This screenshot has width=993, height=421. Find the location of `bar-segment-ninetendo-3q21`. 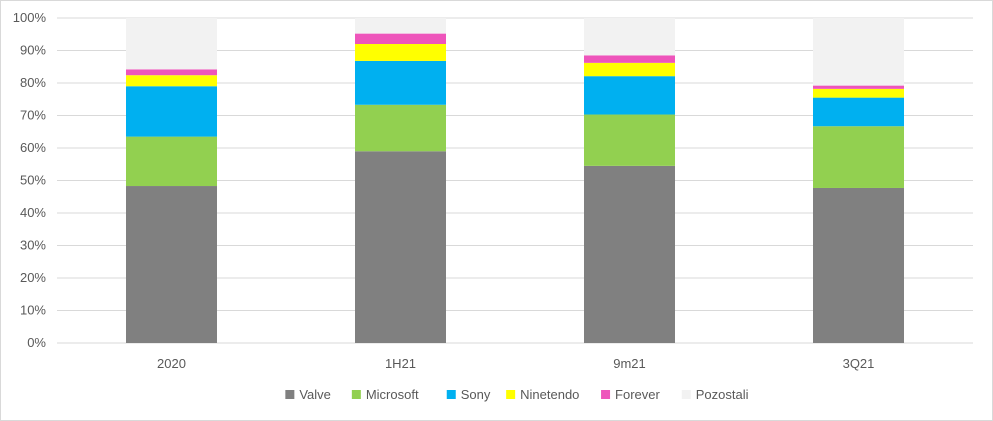

bar-segment-ninetendo-3q21 is located at coordinates (858, 93).